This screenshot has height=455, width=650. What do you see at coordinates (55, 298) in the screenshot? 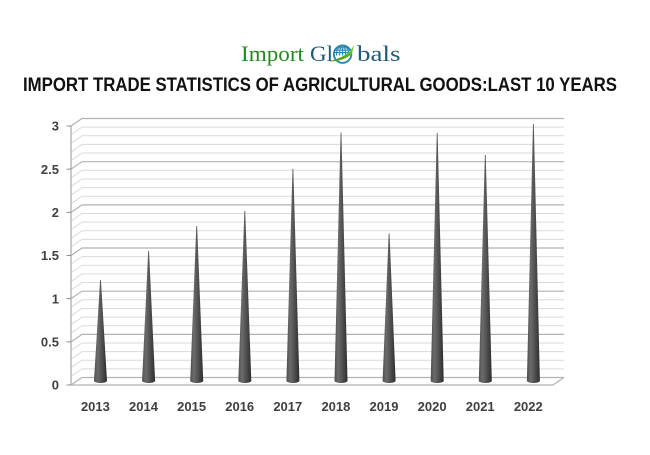
I see `svg-text: 1` at bounding box center [55, 298].